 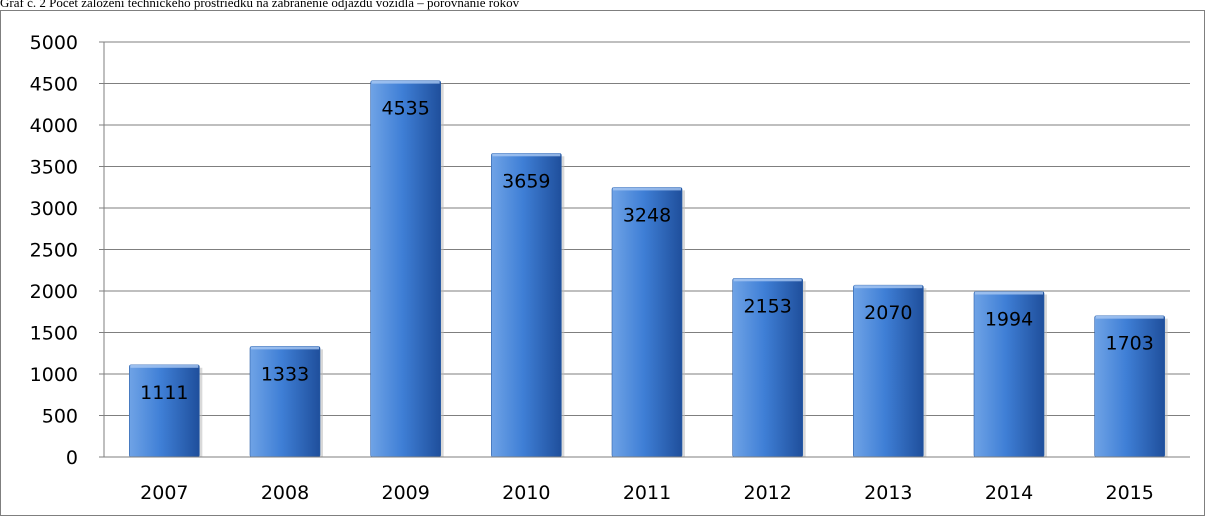 What do you see at coordinates (54, 209) in the screenshot?
I see `y-tick-label: 3000` at bounding box center [54, 209].